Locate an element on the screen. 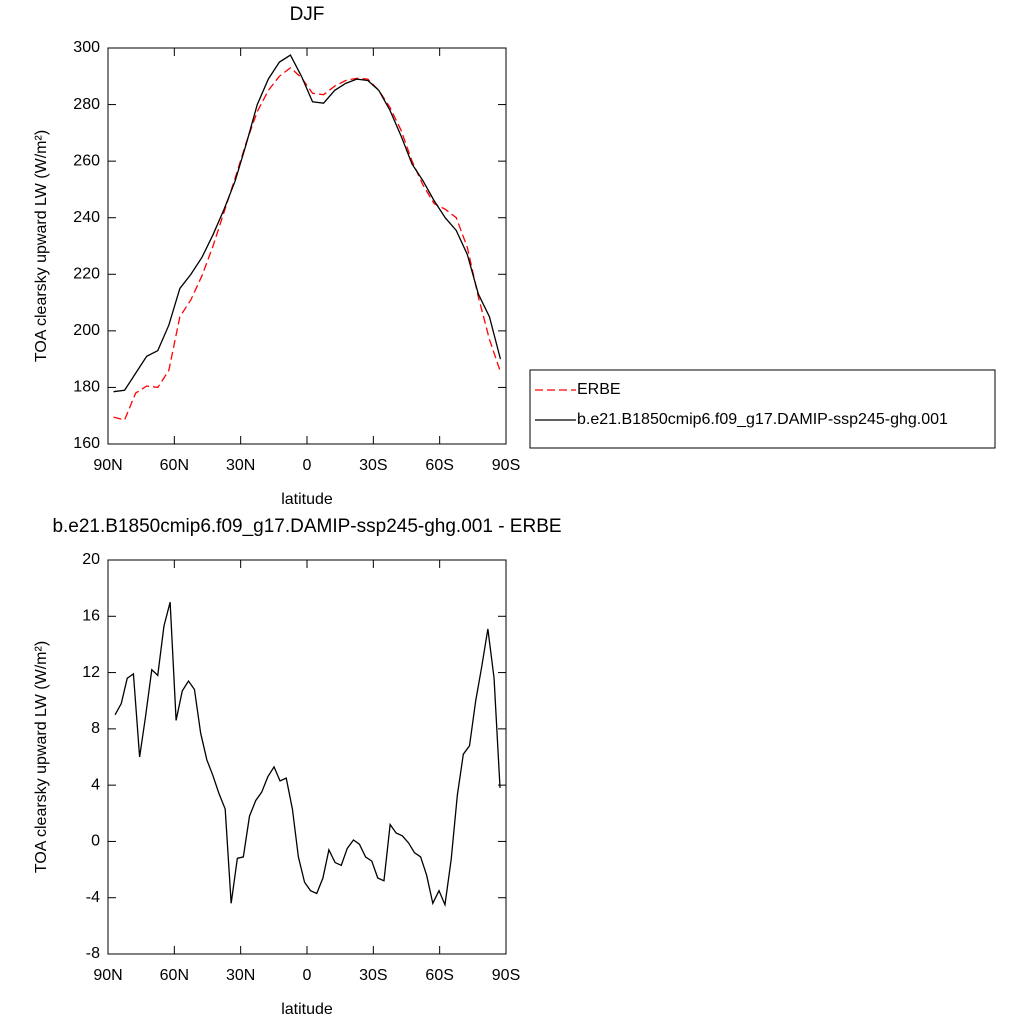  y-tick-label: 220 is located at coordinates (86, 274).